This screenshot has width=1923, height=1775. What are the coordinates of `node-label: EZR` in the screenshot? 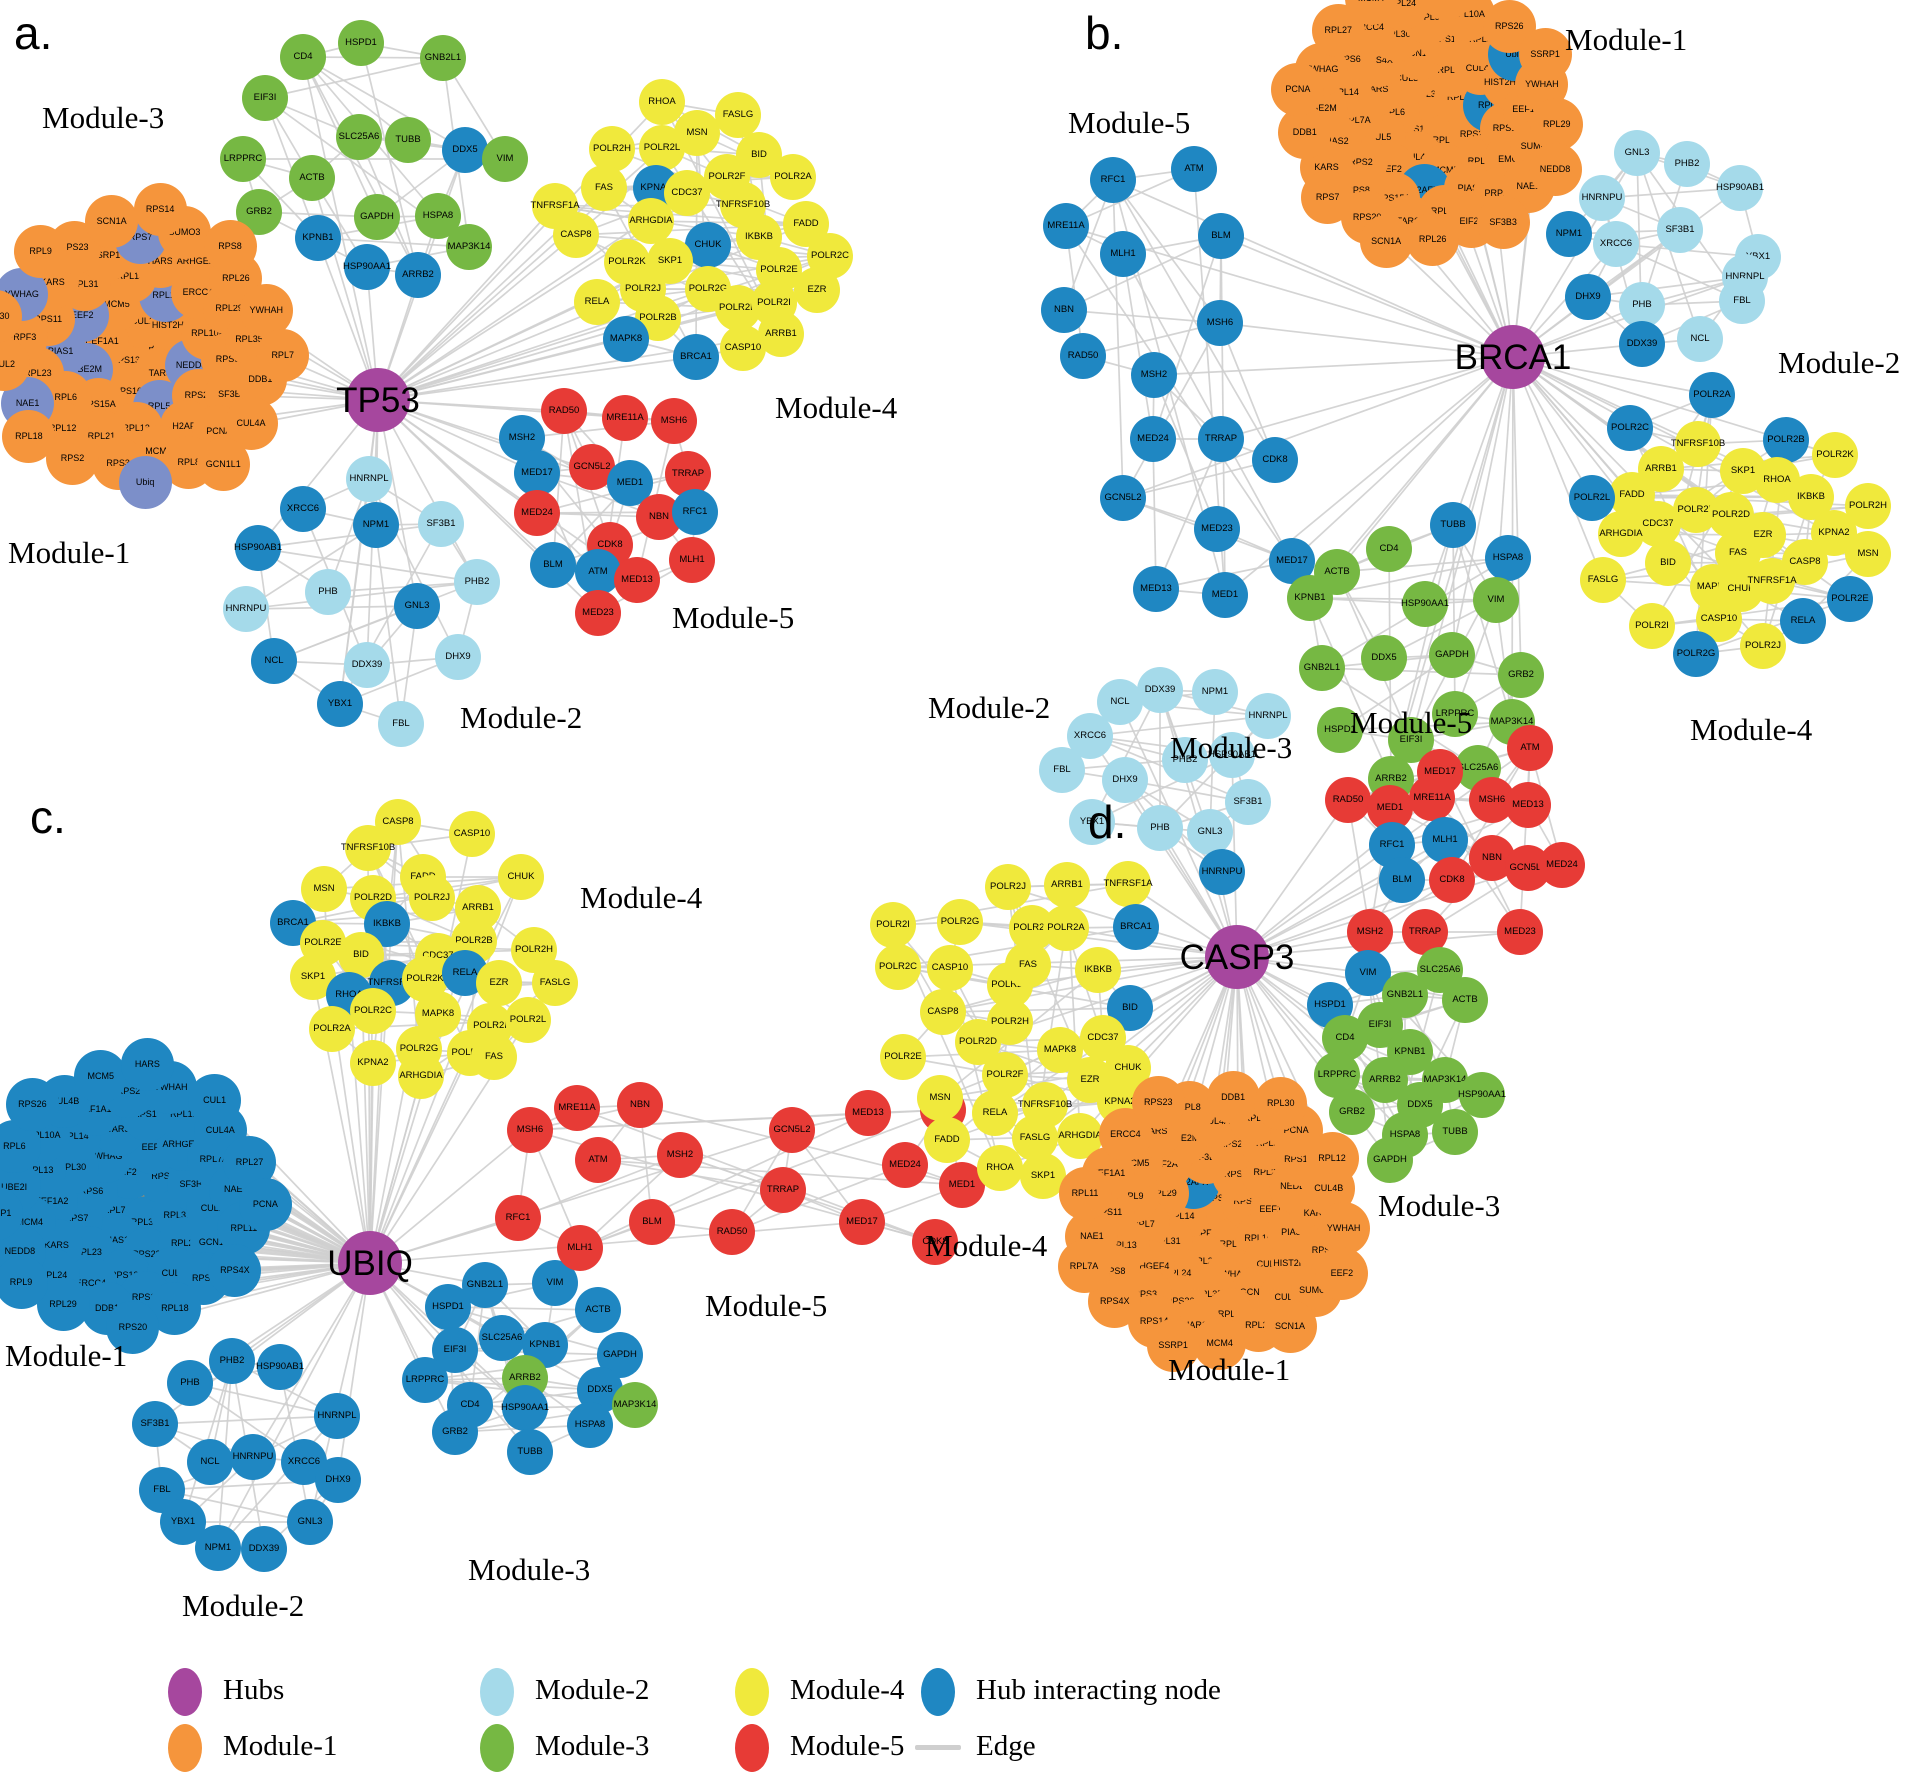 It's located at (1090, 1080).